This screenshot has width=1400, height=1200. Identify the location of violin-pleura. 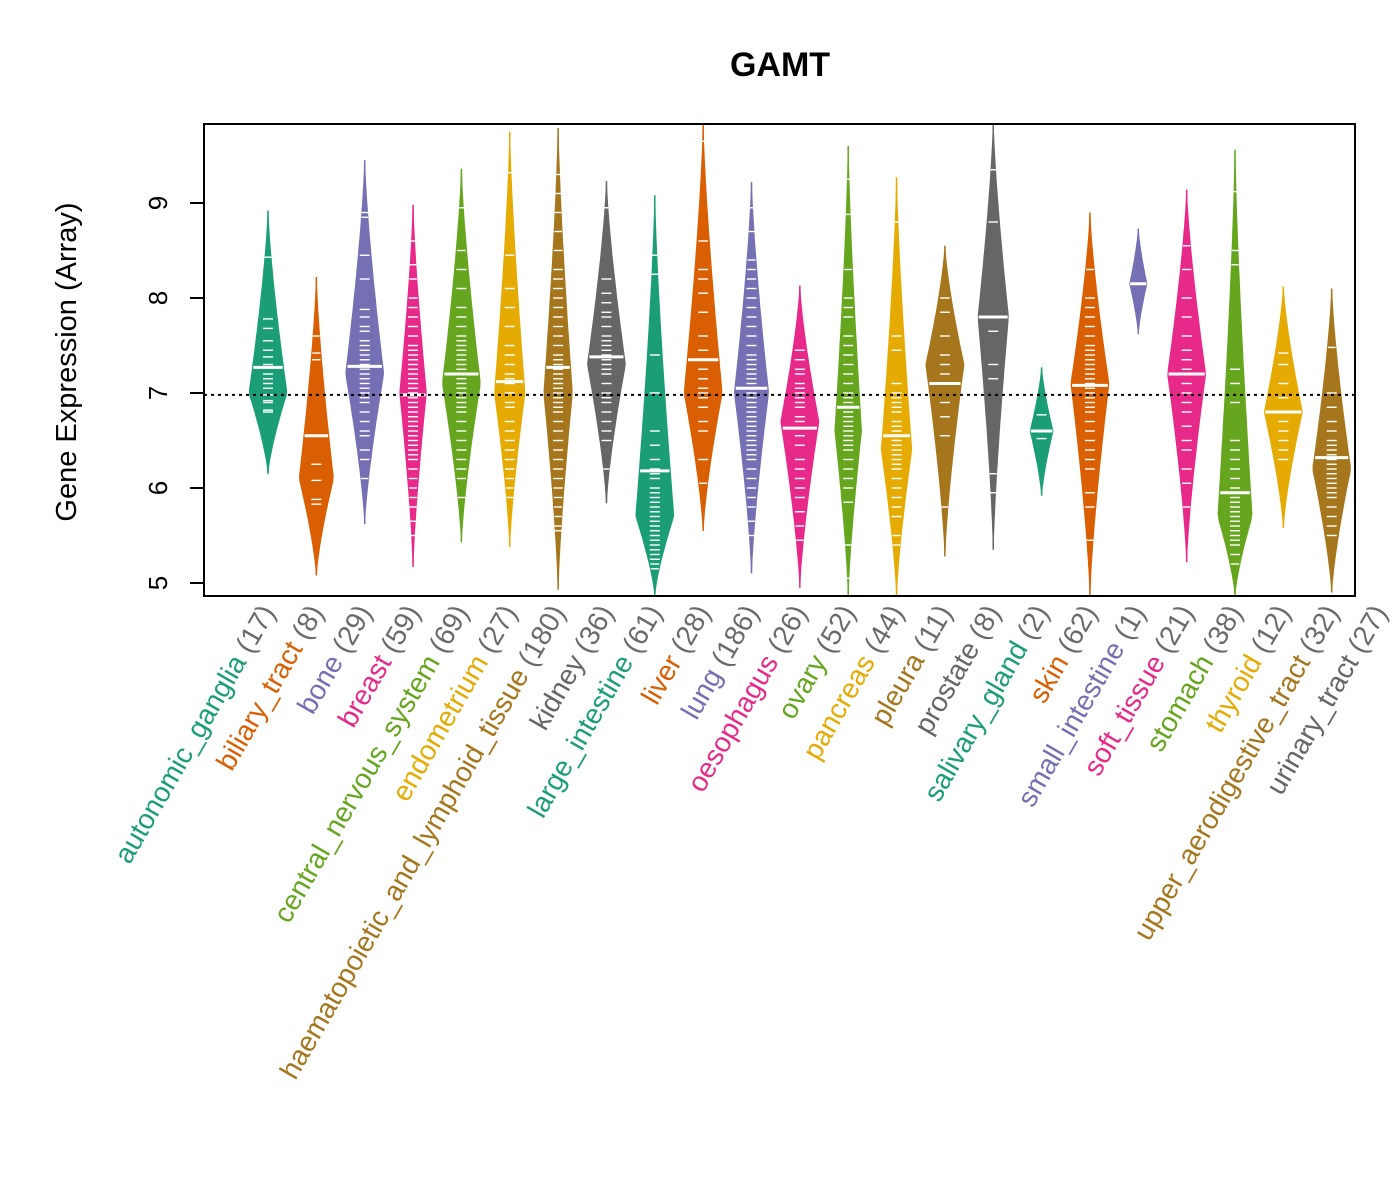
(945, 401).